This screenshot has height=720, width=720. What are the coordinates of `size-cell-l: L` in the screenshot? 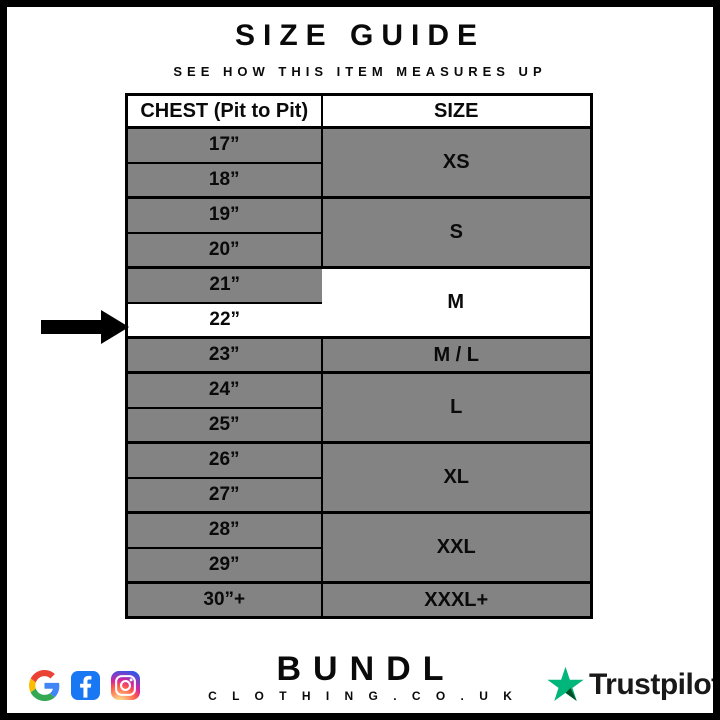 It's located at (456, 407).